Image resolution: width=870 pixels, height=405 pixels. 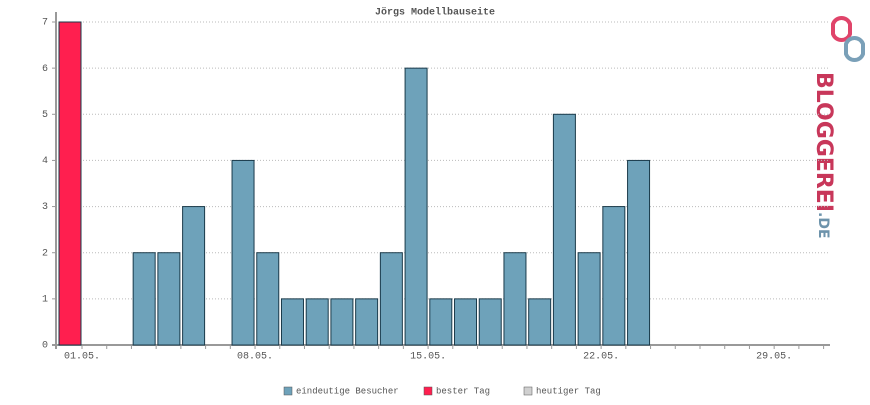 I want to click on chart-title: Jörgs Modellbauseite, so click(x=435, y=13).